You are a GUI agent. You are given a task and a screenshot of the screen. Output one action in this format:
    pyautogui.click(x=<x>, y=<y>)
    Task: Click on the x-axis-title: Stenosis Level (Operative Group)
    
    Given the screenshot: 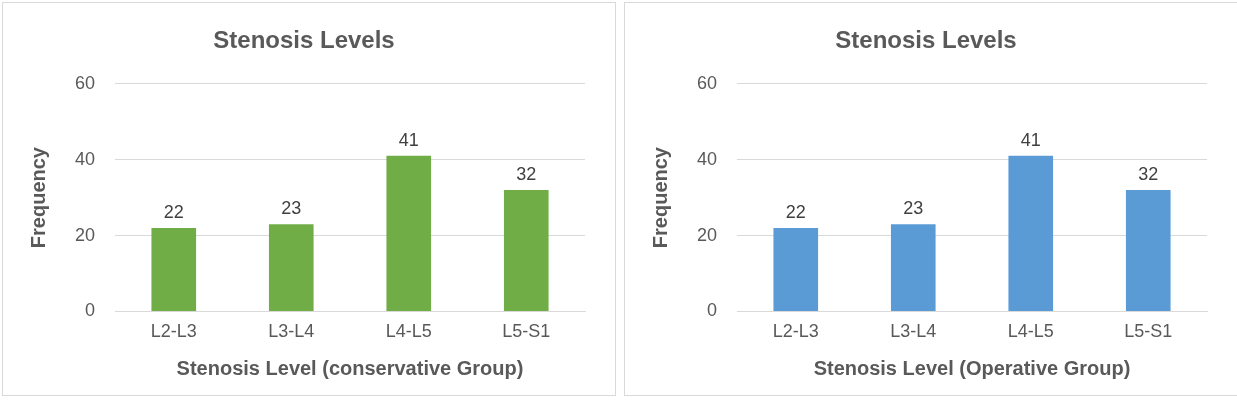 What is the action you would take?
    pyautogui.click(x=972, y=367)
    